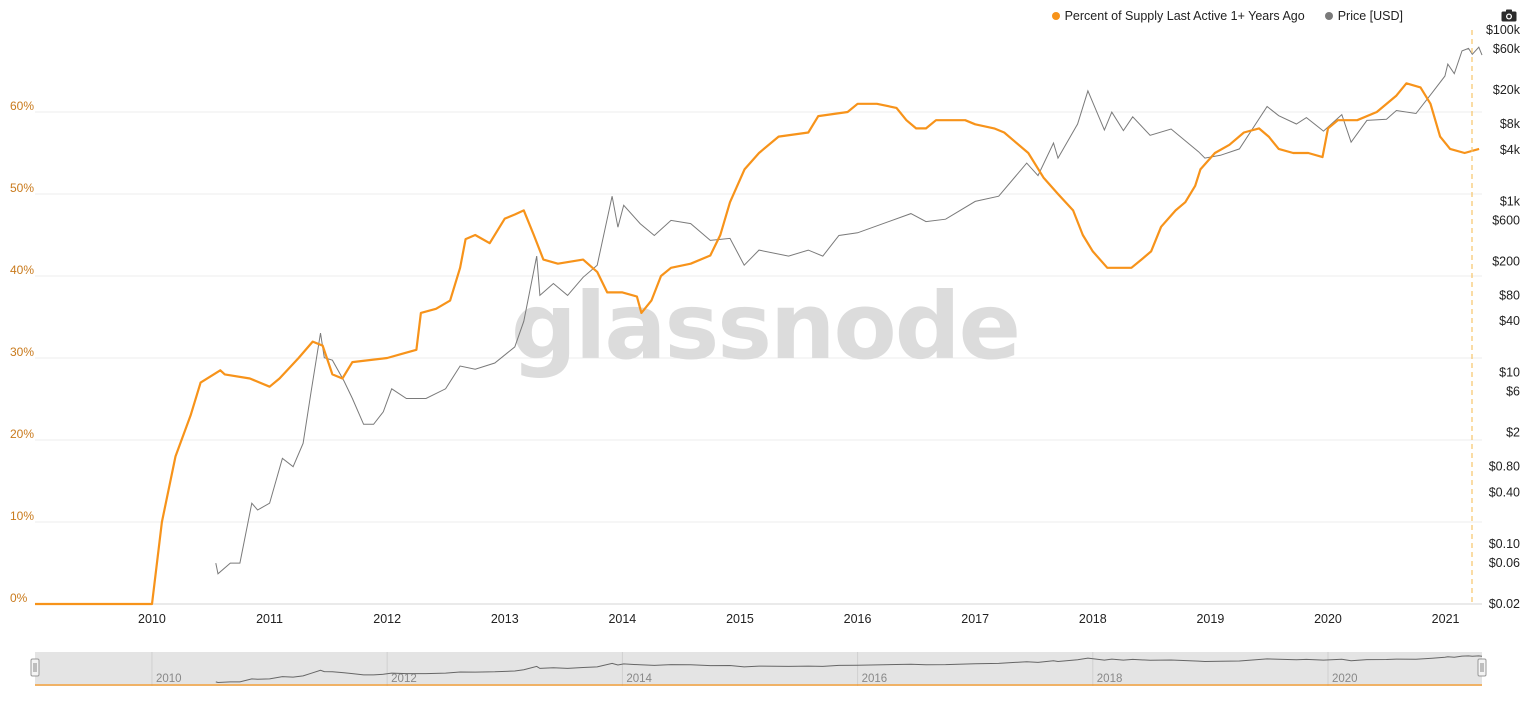 Image resolution: width=1531 pixels, height=702 pixels. Describe the element at coordinates (1093, 619) in the screenshot. I see `x-tick-label: 2018` at that location.